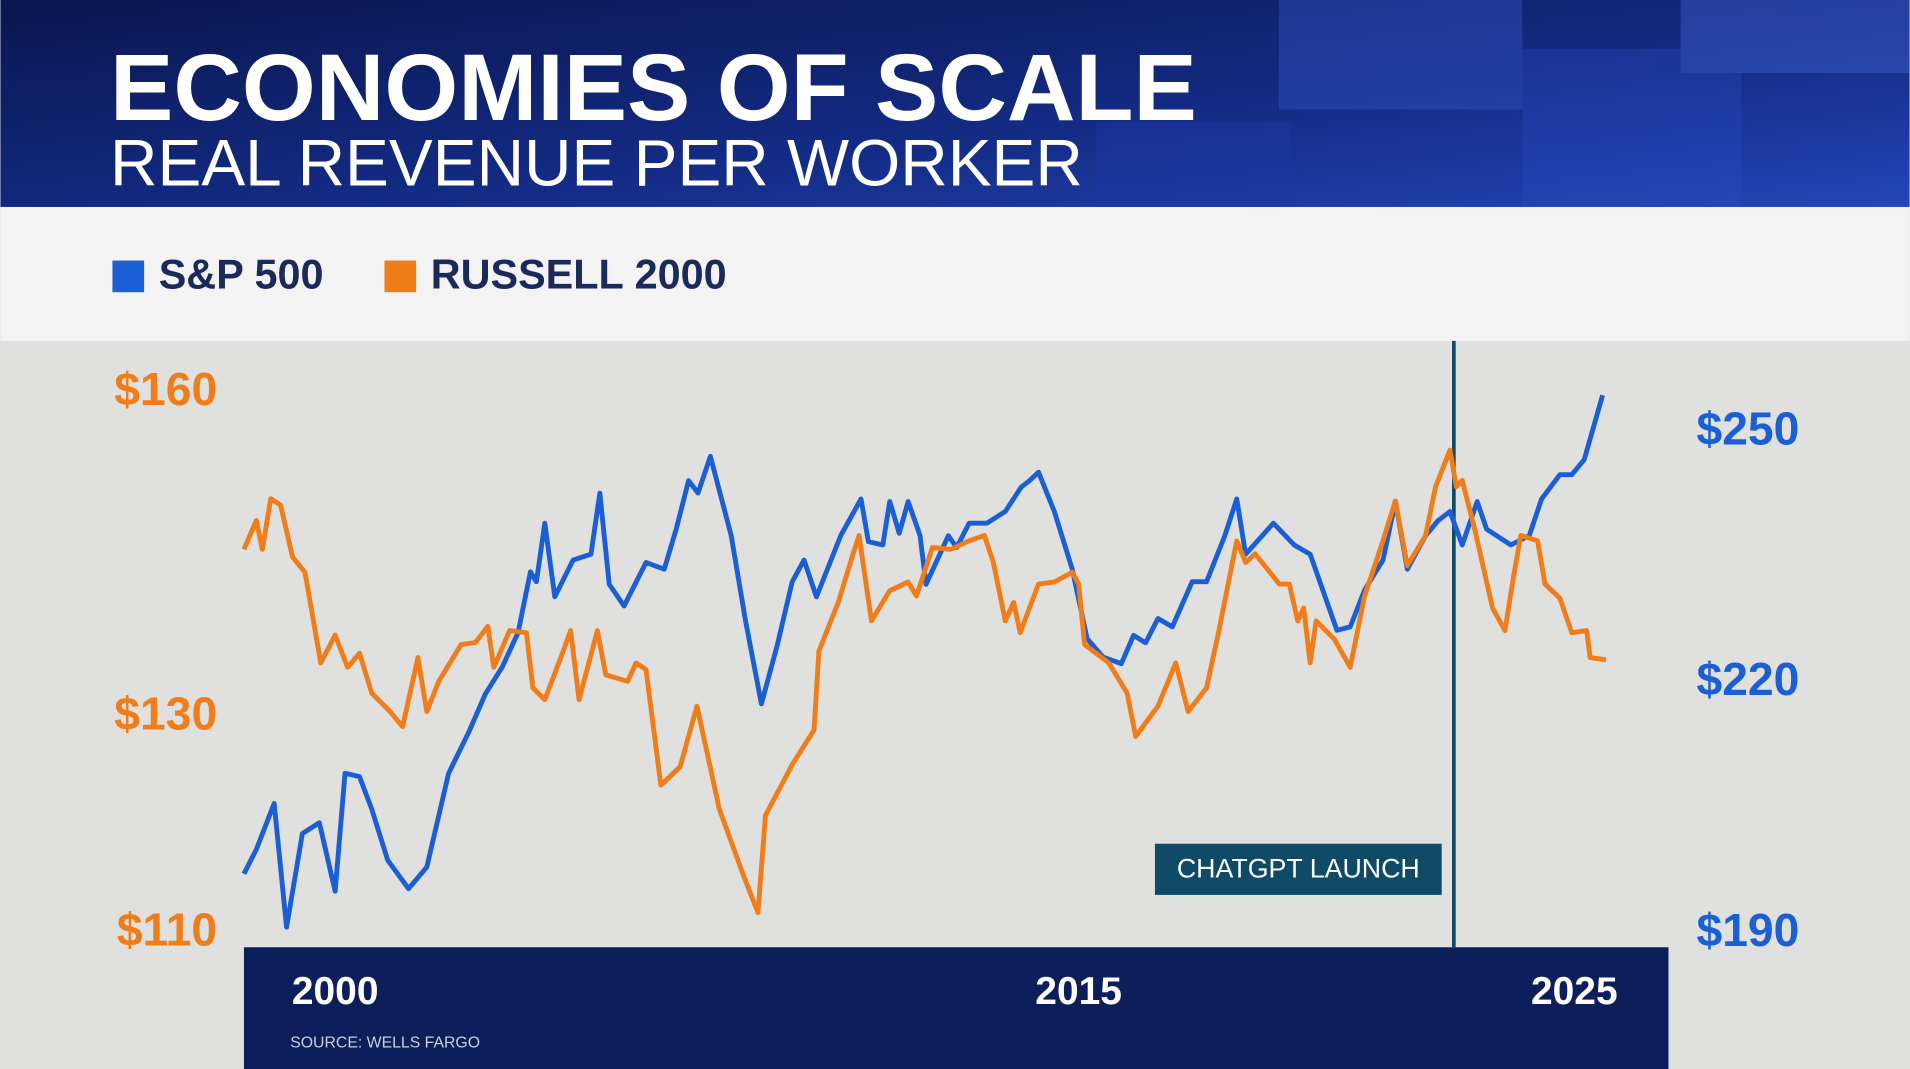 This screenshot has height=1069, width=1910. What do you see at coordinates (241, 275) in the screenshot?
I see `legend-label: S&P 500` at bounding box center [241, 275].